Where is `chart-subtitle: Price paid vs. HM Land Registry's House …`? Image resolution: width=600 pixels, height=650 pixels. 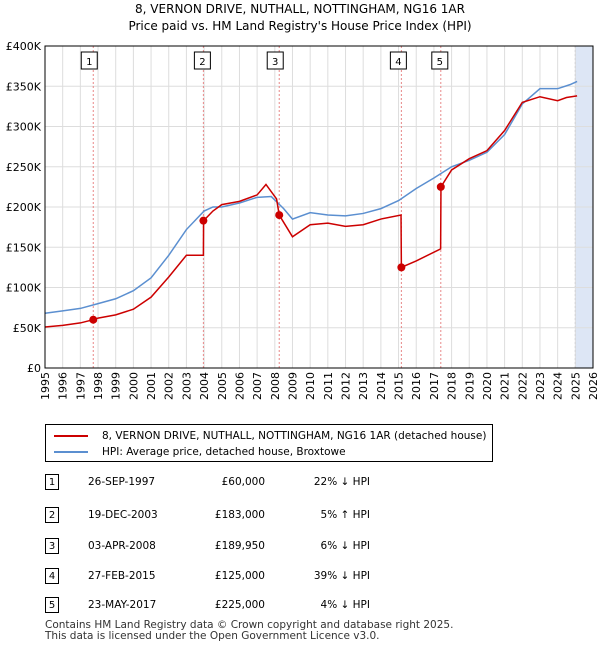
chart-subtitle: Price paid vs. HM Land Registry's House … is located at coordinates (300, 26).